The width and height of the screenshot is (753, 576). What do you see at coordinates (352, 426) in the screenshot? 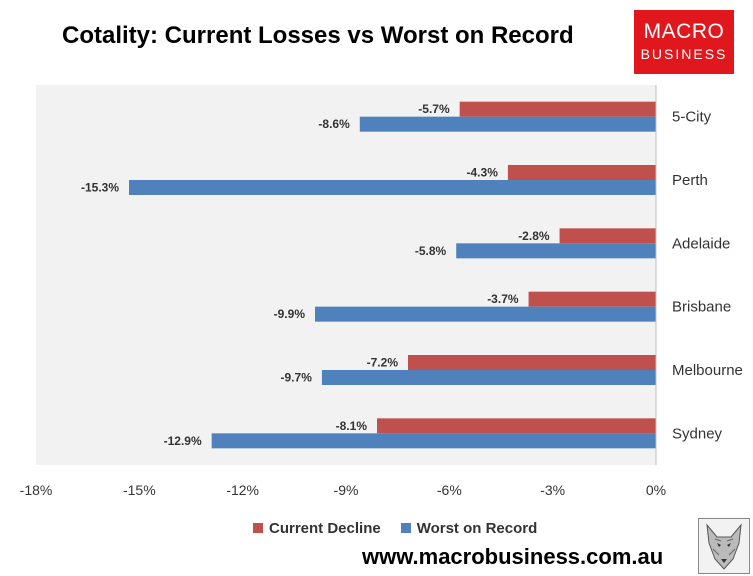
I see `data-label-current: -8.1%` at bounding box center [352, 426].